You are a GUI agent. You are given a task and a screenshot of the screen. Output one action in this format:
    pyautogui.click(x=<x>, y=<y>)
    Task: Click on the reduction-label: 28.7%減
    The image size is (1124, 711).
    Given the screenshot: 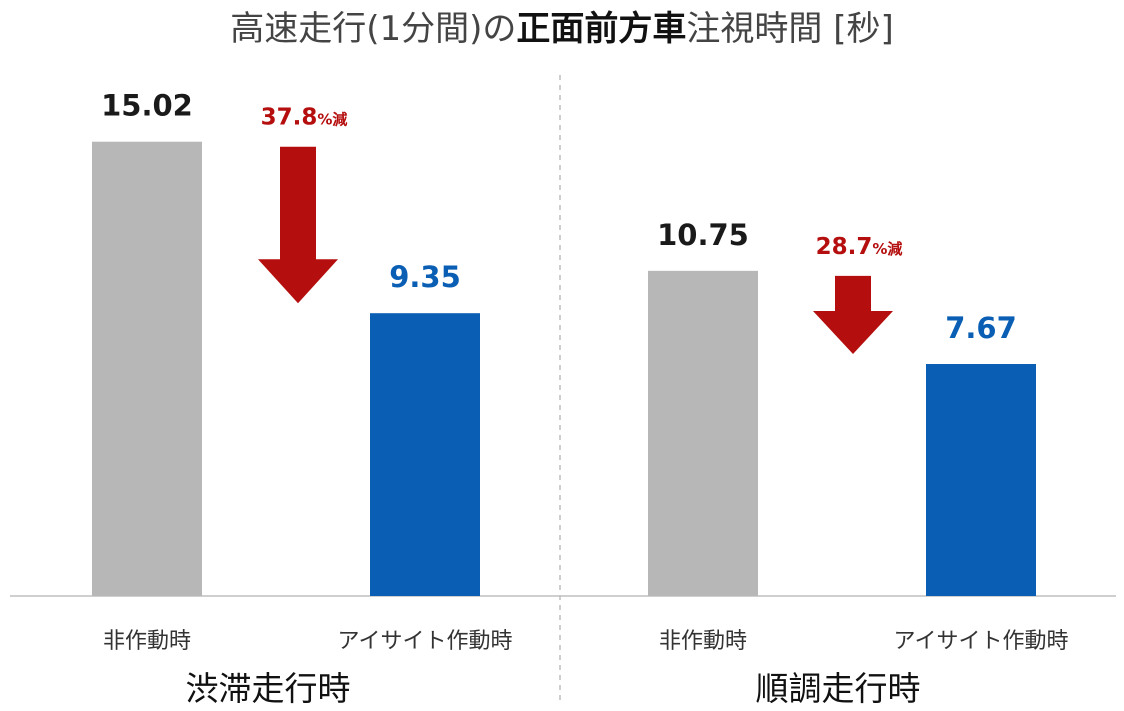 What is the action you would take?
    pyautogui.click(x=859, y=247)
    